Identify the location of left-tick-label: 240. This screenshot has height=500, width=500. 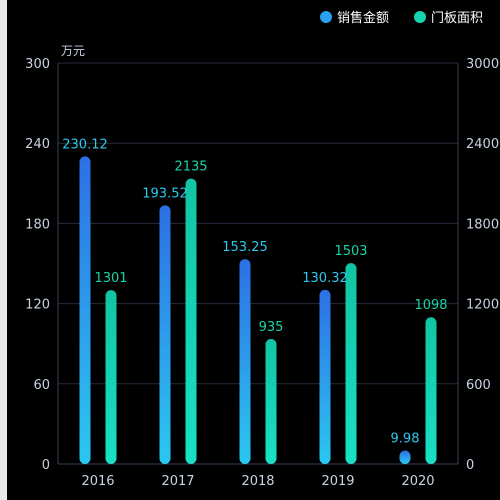
(37, 144).